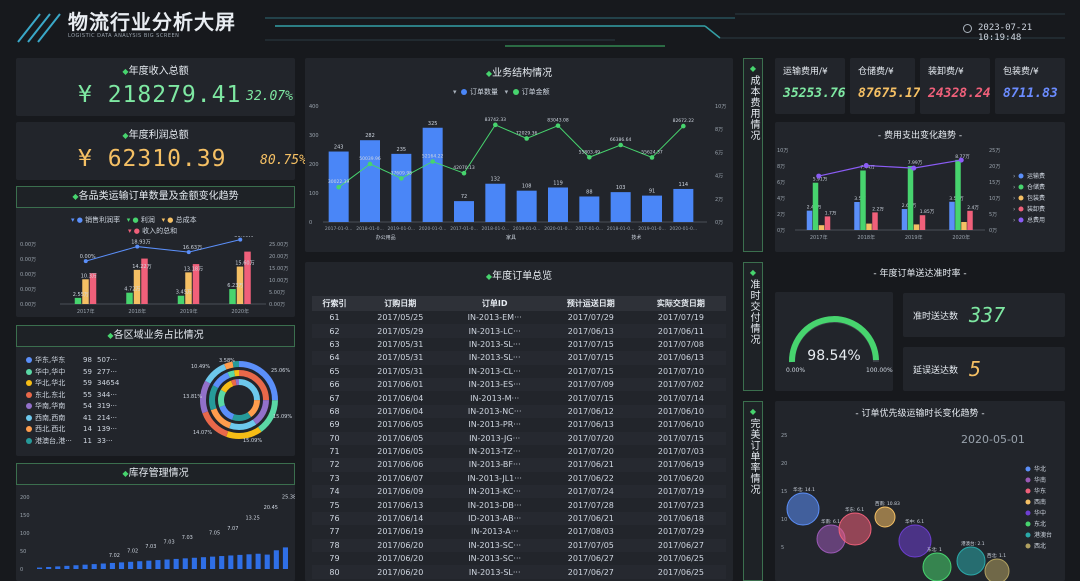 The height and width of the screenshot is (581, 1080). I want to click on left-tick-label: 0.00万, so click(28, 290).